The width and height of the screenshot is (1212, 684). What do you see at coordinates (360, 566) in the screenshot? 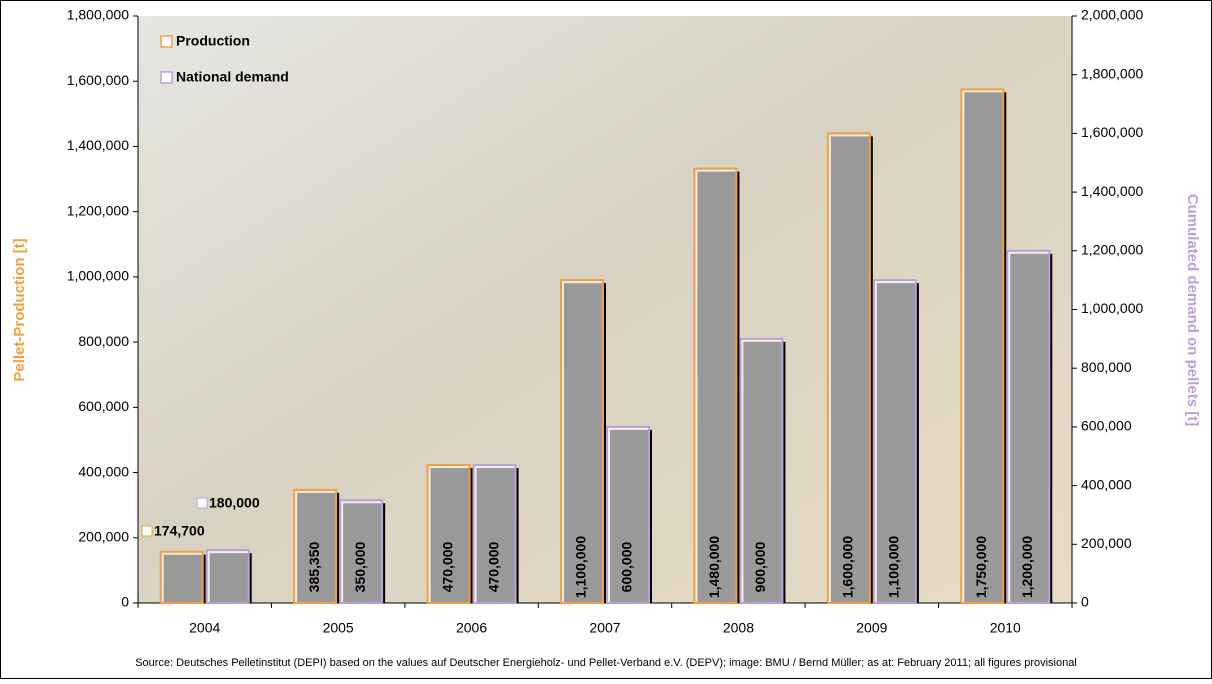
I see `data-label: 350,000` at bounding box center [360, 566].